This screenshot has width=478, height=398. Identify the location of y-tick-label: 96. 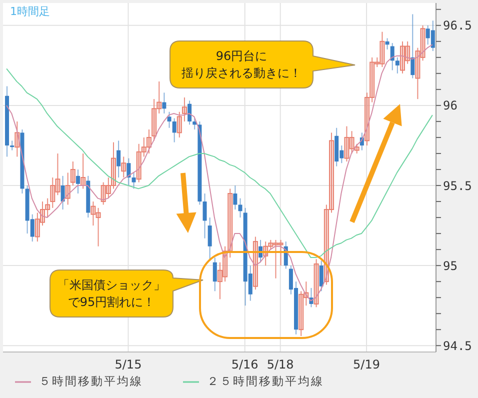
(450, 105).